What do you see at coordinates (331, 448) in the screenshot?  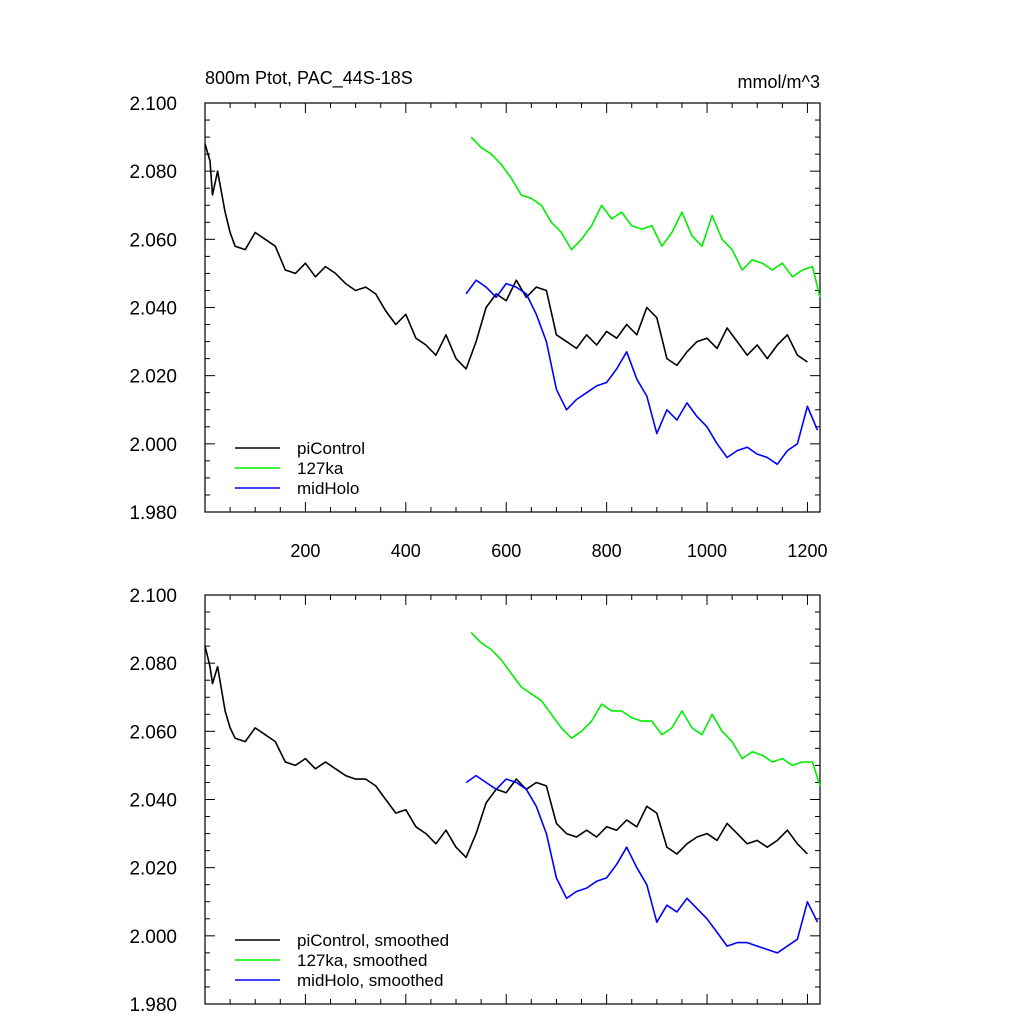 I see `legend-label: piControl` at bounding box center [331, 448].